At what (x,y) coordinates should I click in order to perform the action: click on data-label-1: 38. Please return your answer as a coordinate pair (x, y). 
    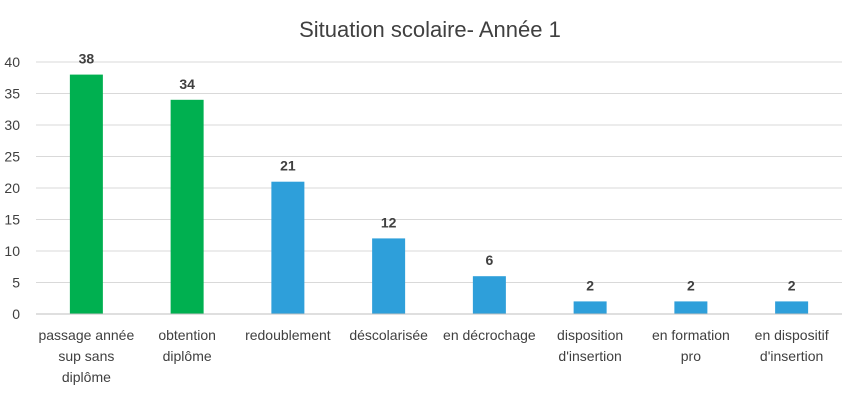
    Looking at the image, I should click on (87, 59).